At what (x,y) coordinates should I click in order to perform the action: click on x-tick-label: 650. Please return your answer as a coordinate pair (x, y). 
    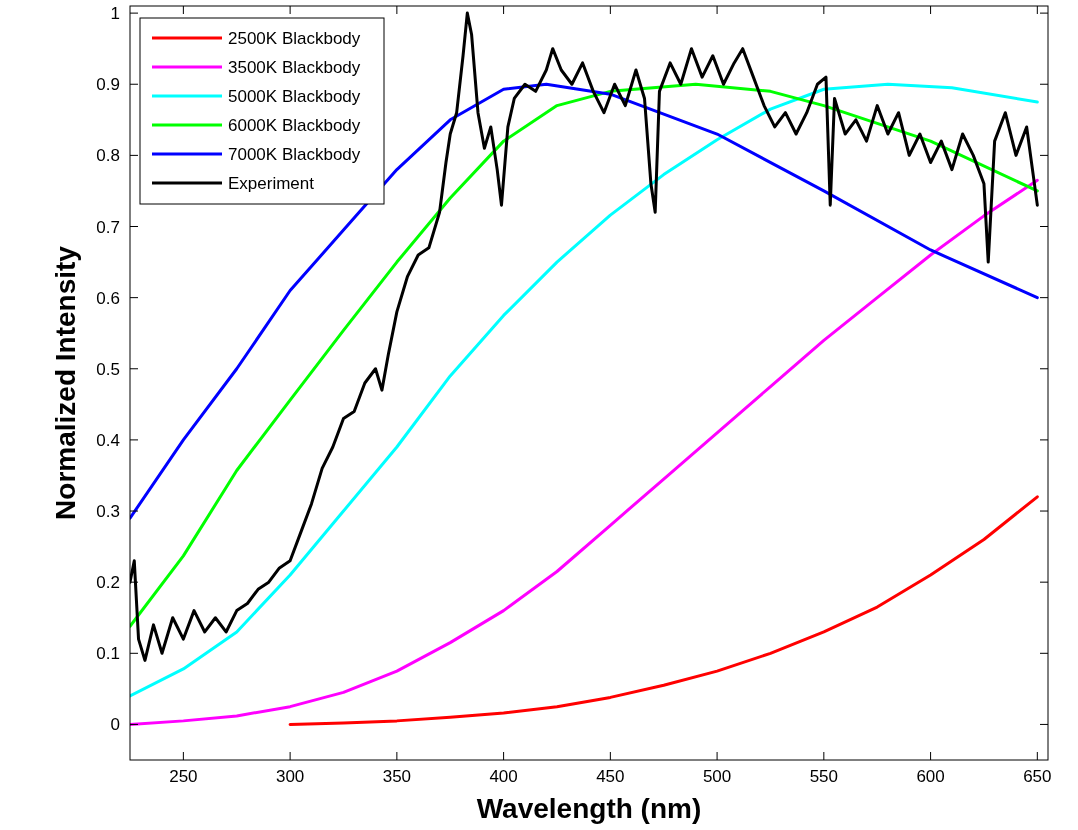
    Looking at the image, I should click on (1037, 776).